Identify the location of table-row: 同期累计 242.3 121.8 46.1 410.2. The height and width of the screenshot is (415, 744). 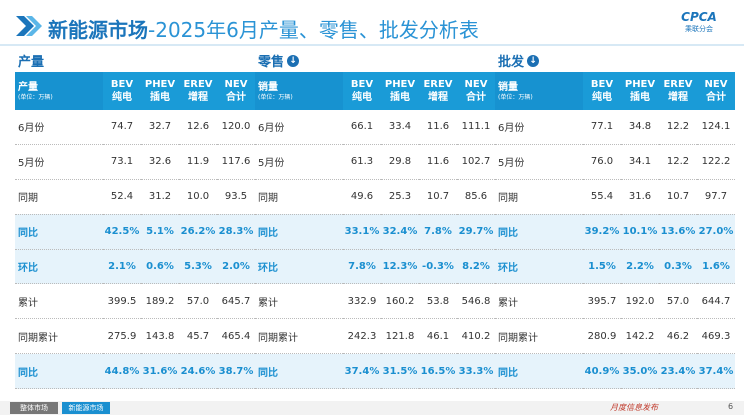
(375, 336).